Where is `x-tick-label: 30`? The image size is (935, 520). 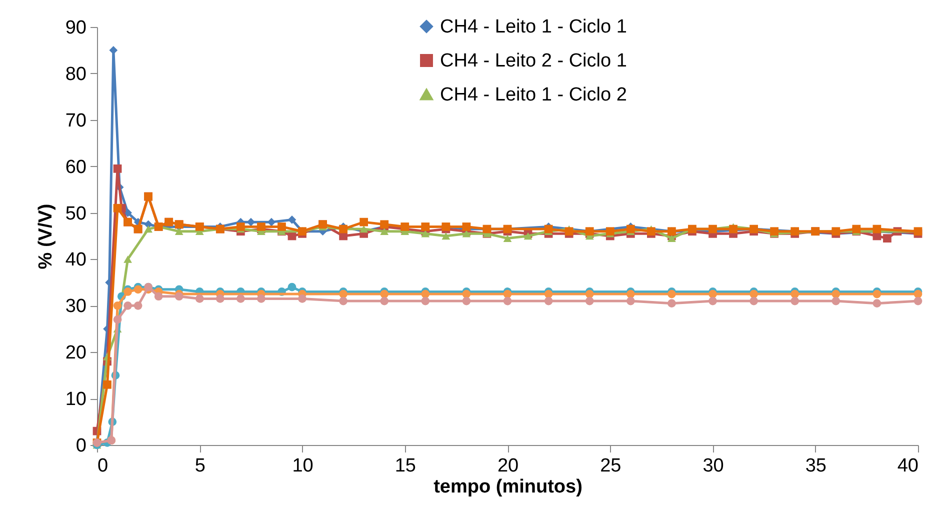 x-tick-label: 30 is located at coordinates (713, 466).